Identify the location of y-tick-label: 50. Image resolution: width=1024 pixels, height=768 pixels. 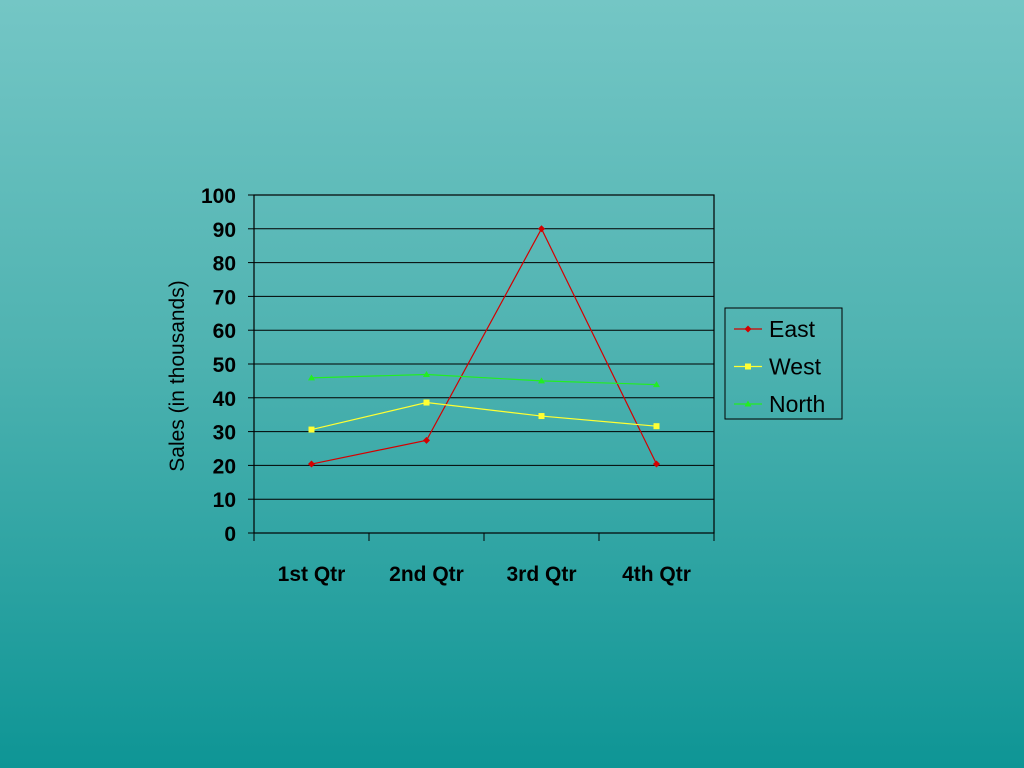
(224, 365).